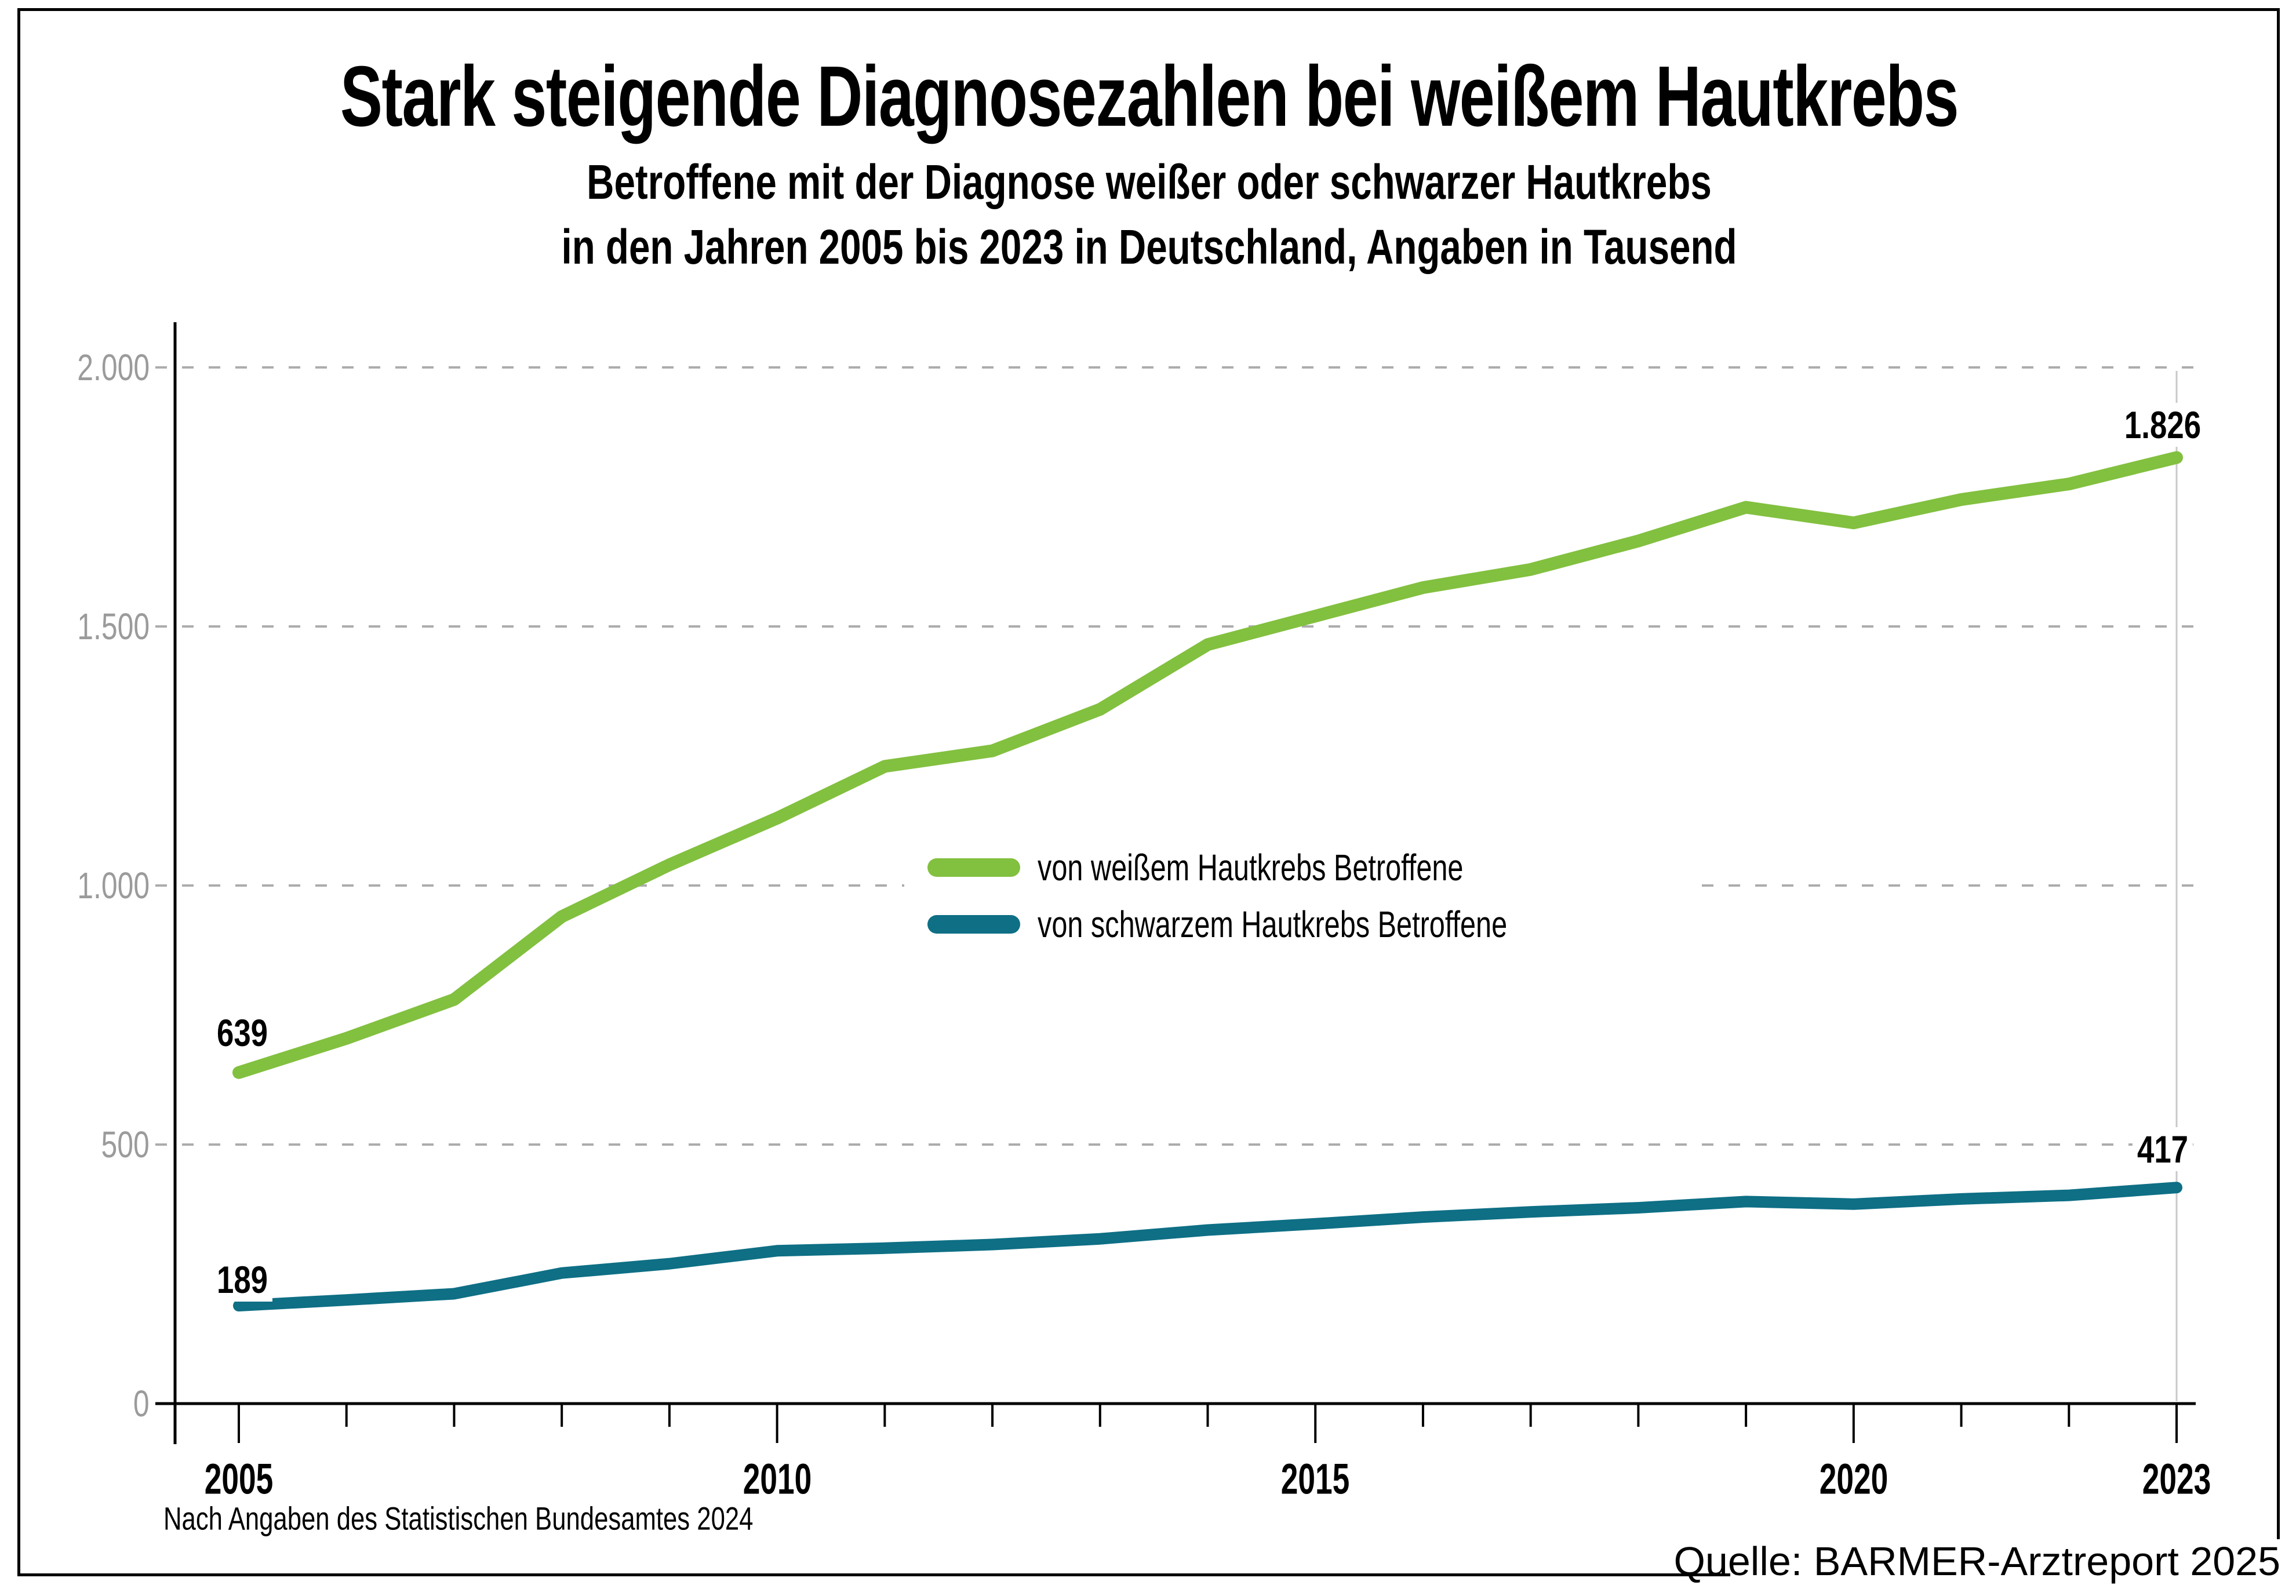  Describe the element at coordinates (113, 626) in the screenshot. I see `y-axis-label-1.500: 1.500` at that location.